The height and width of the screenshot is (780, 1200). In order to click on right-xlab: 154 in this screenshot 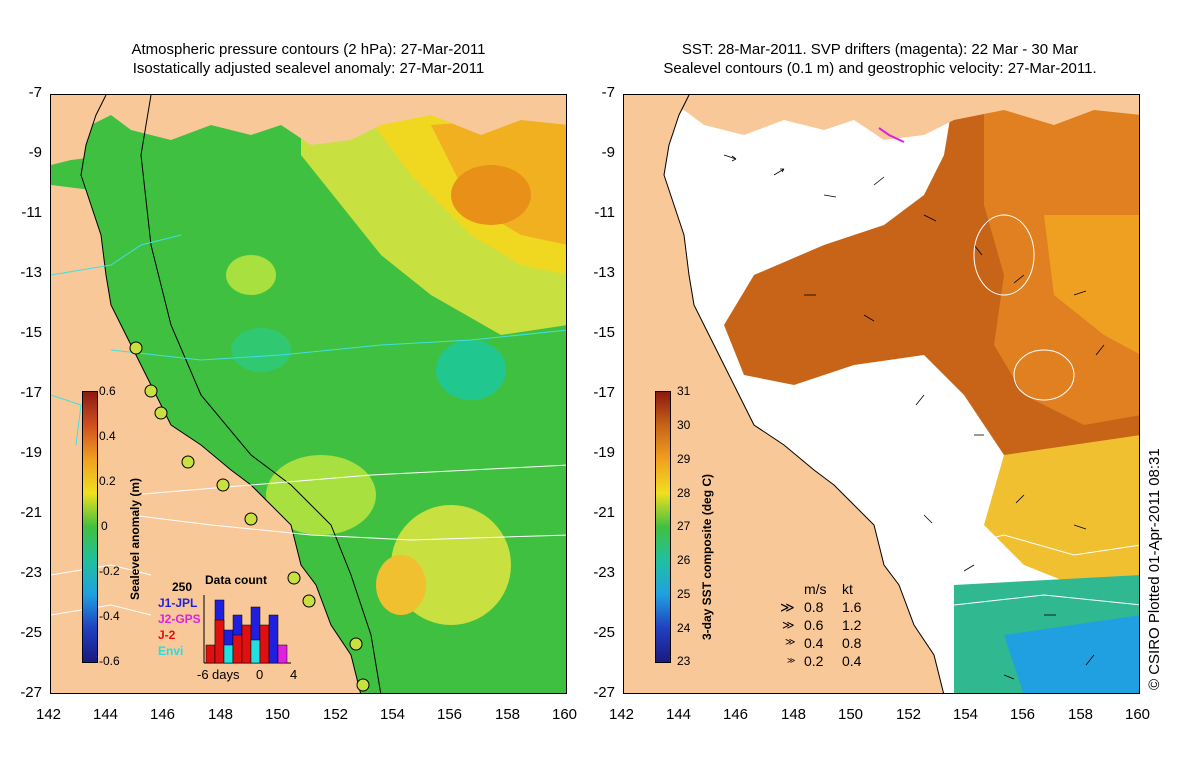, I will do `click(966, 714)`.